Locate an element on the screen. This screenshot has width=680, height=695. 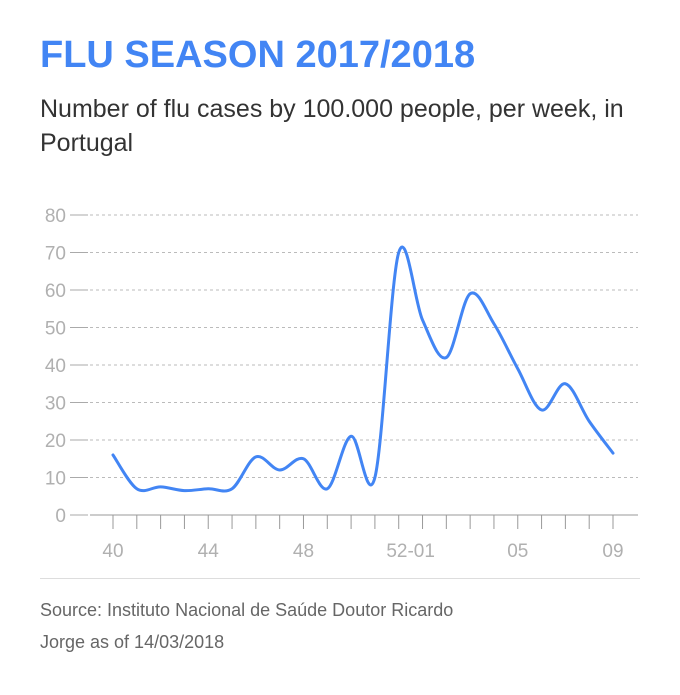
y-tick-label: 80 is located at coordinates (55, 216).